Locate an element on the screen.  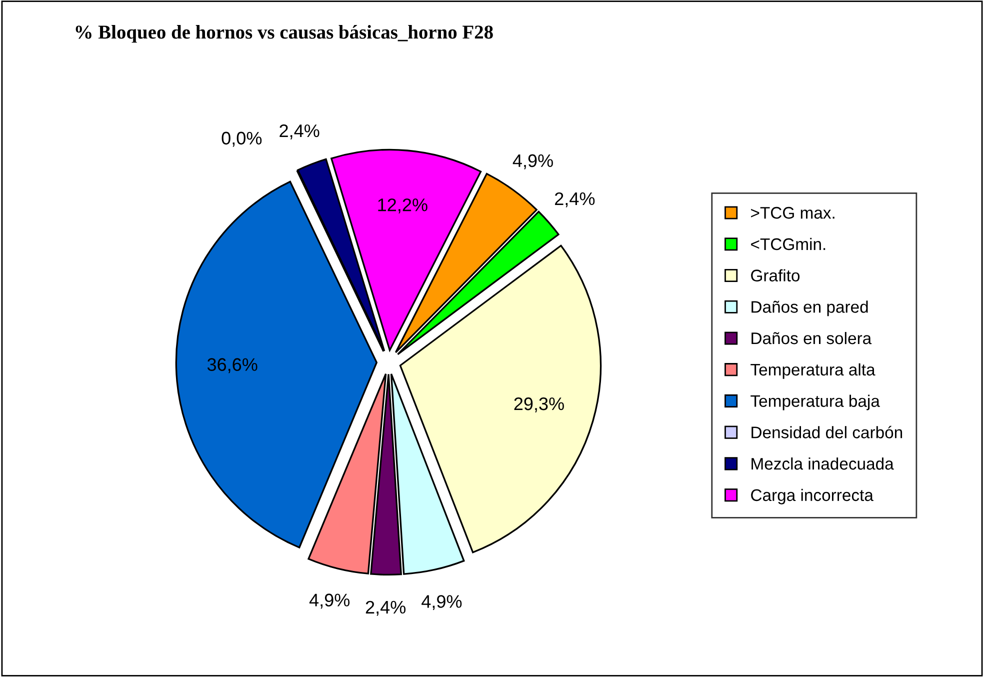
data-label: 29,3% is located at coordinates (539, 404).